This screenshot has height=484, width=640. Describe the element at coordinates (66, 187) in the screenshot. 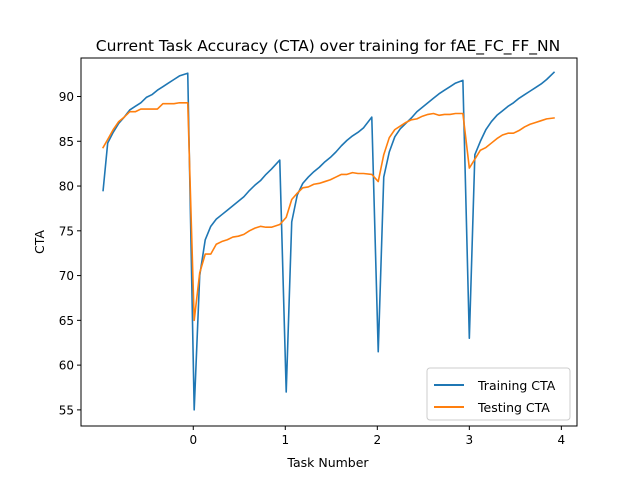

I see `y-tick-label: 80` at that location.